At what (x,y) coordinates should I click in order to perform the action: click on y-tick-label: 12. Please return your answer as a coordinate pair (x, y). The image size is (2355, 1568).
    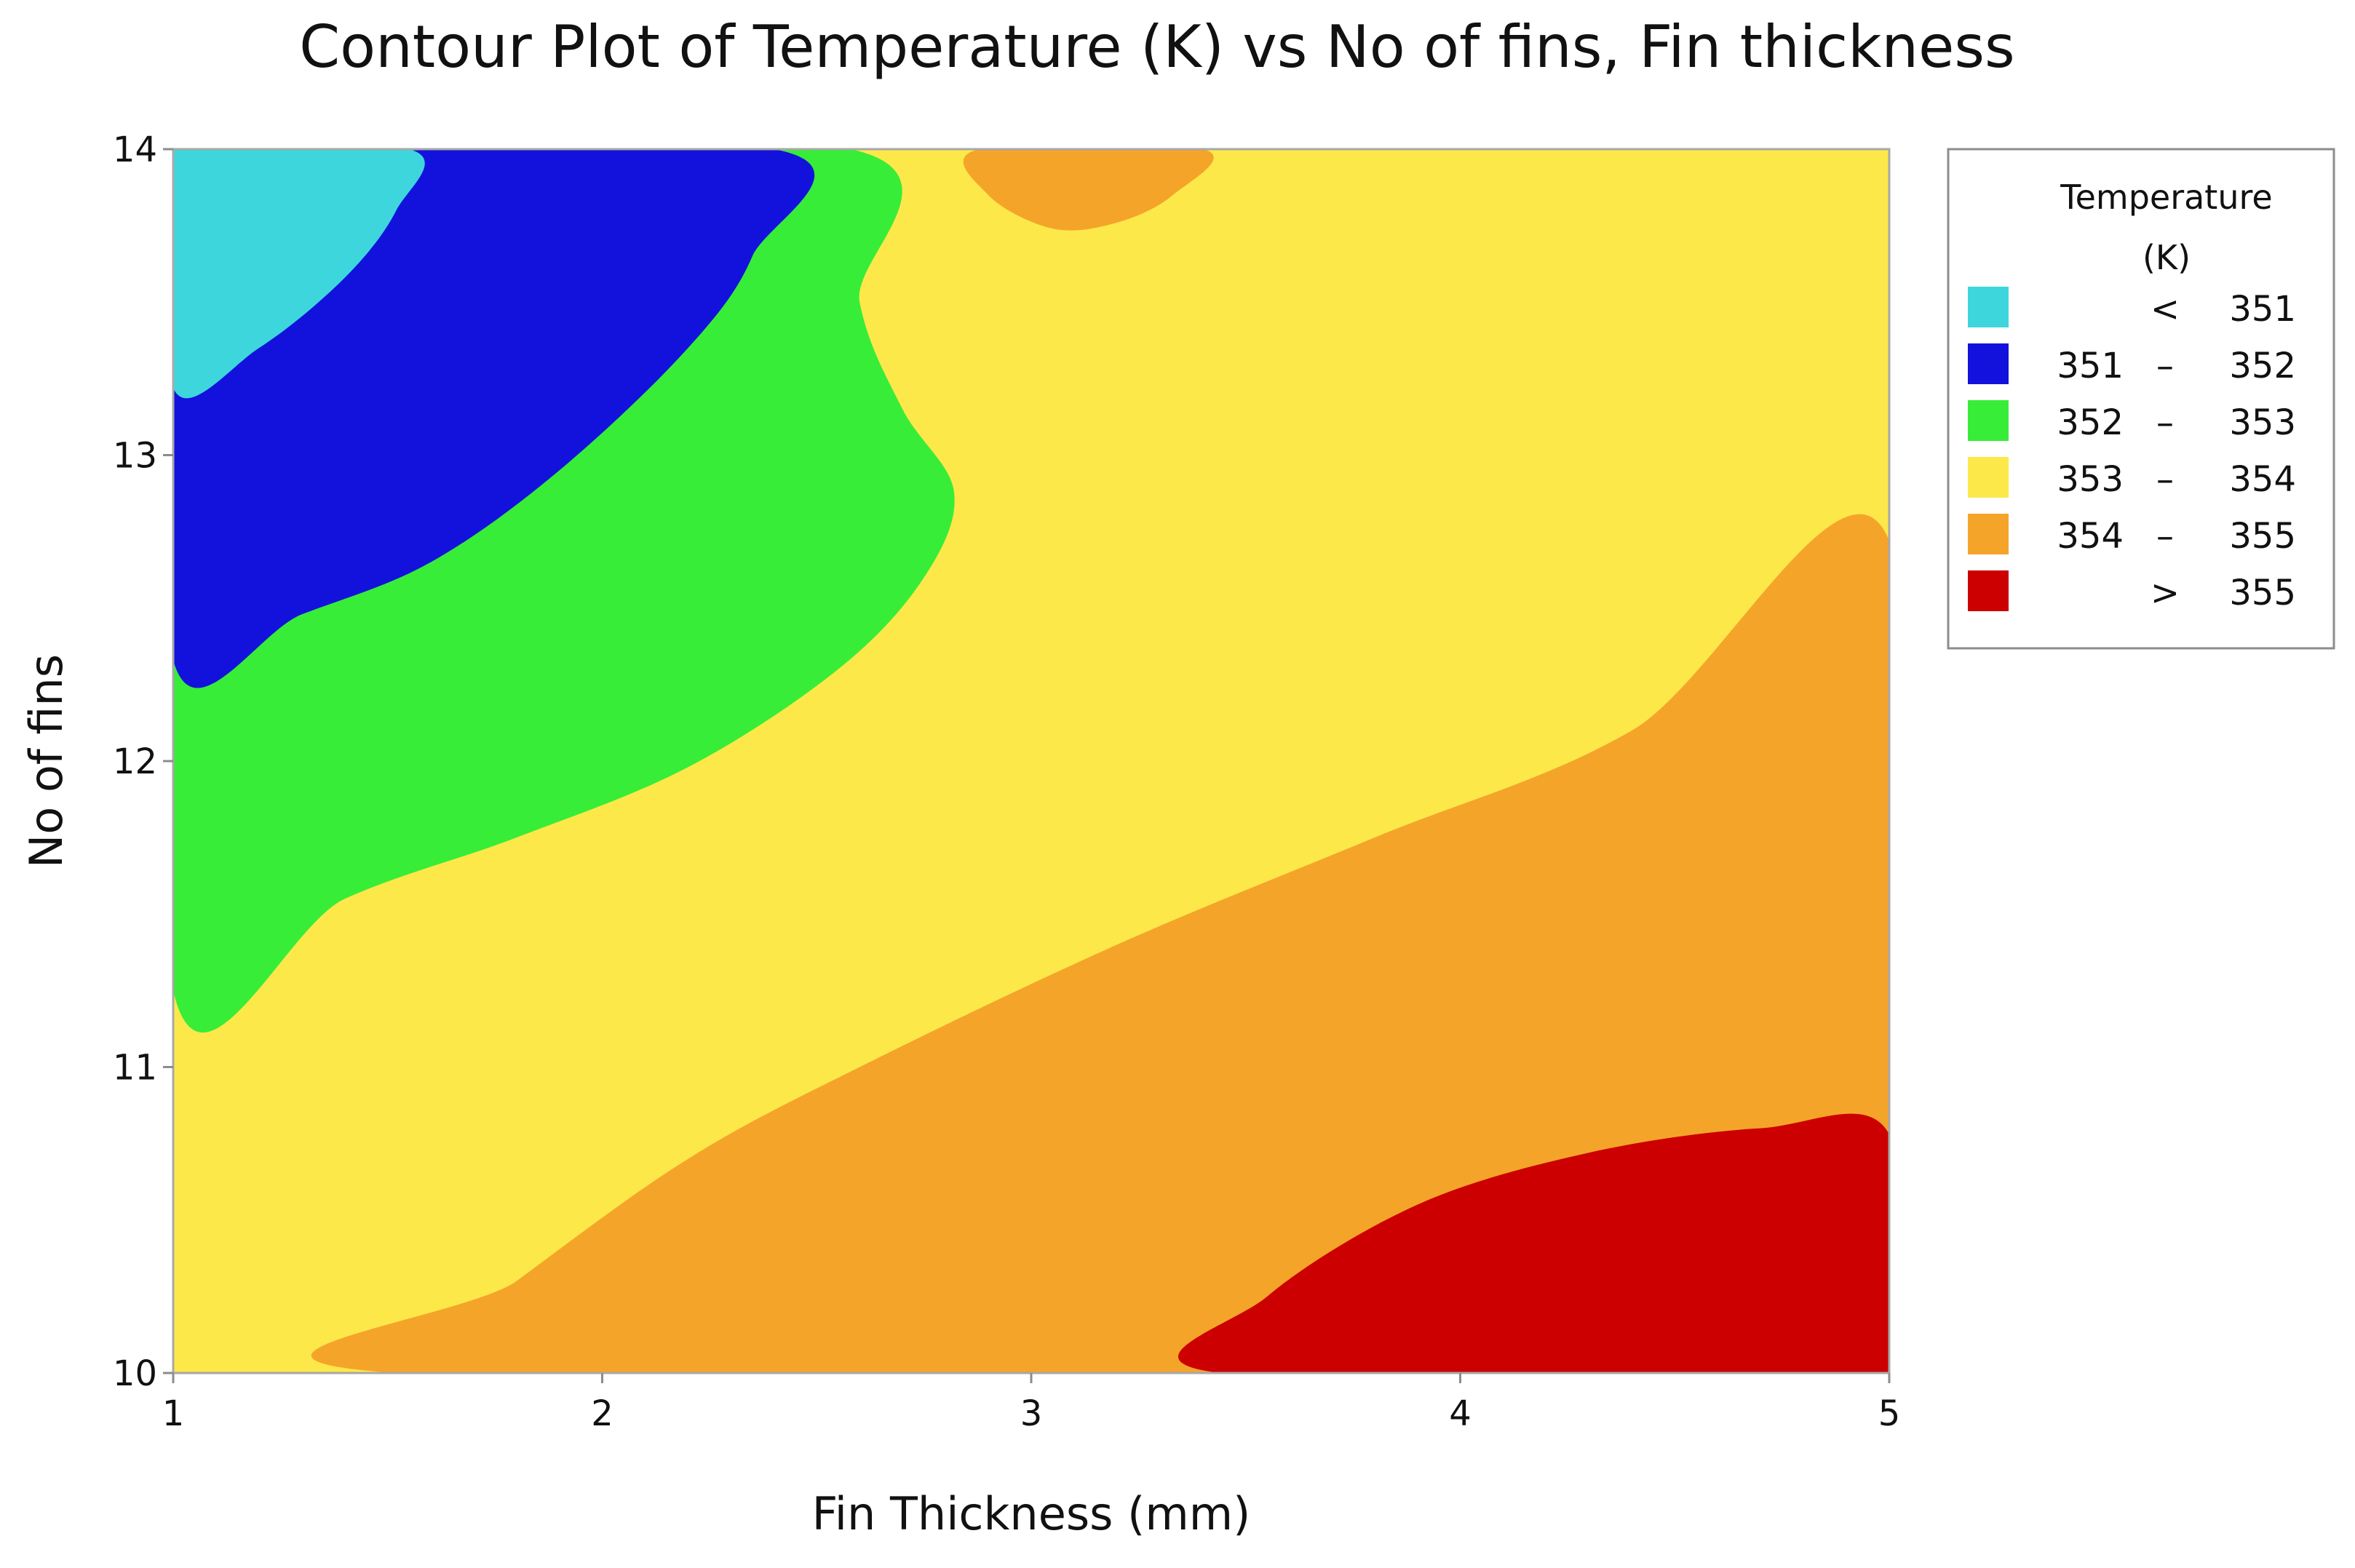
    Looking at the image, I should click on (135, 761).